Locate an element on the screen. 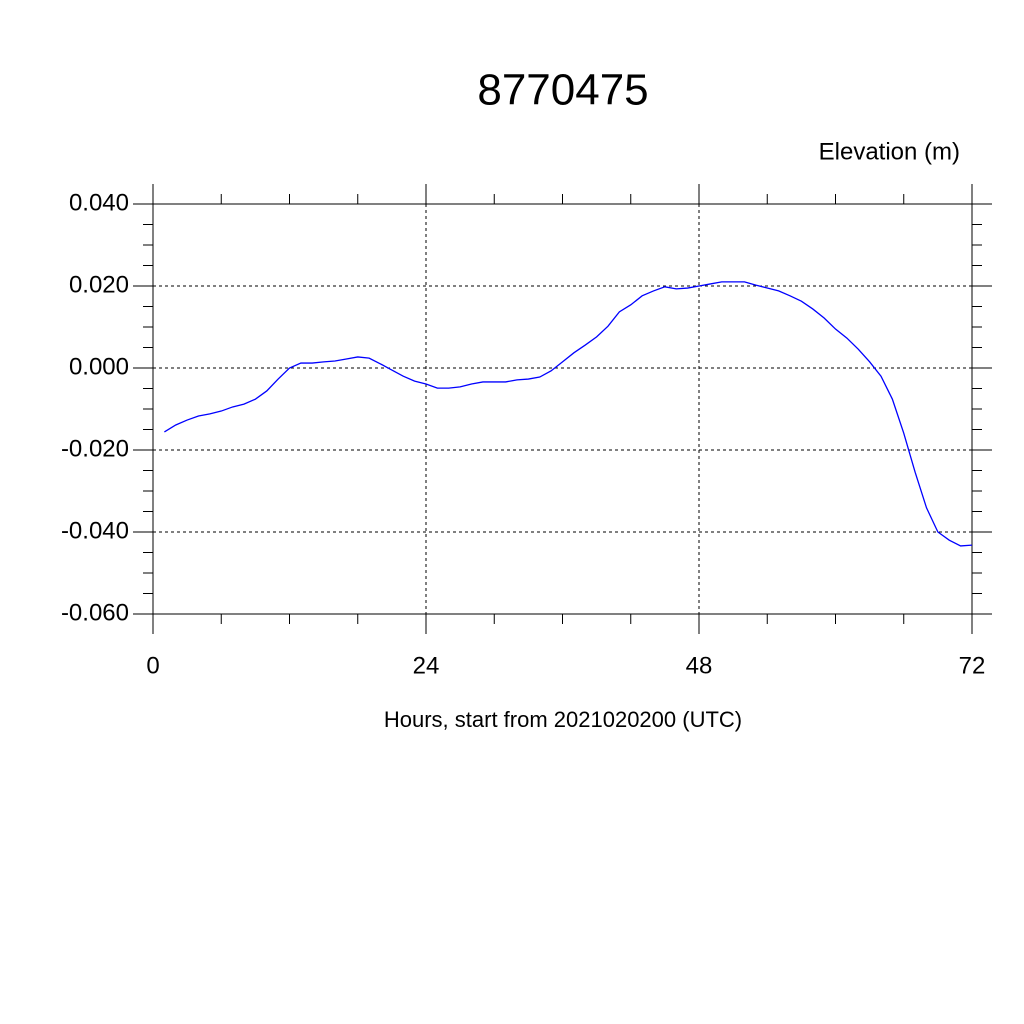  x-tick-label: 48 is located at coordinates (699, 665).